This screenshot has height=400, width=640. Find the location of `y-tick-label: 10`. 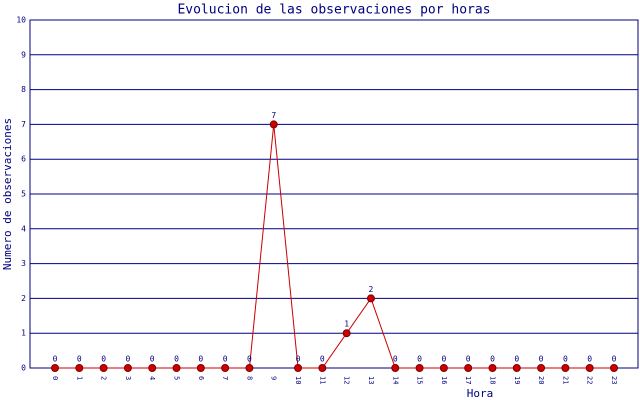

y-tick-label: 10 is located at coordinates (21, 20).